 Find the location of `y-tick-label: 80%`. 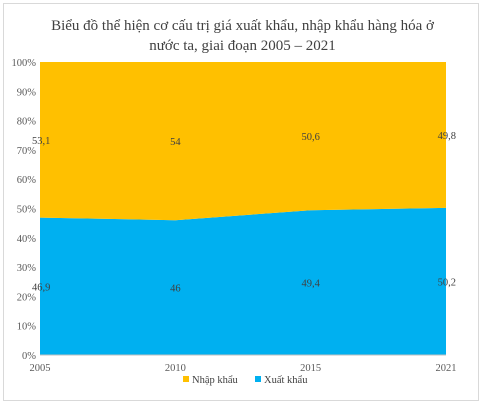

y-tick-label: 80% is located at coordinates (27, 122).